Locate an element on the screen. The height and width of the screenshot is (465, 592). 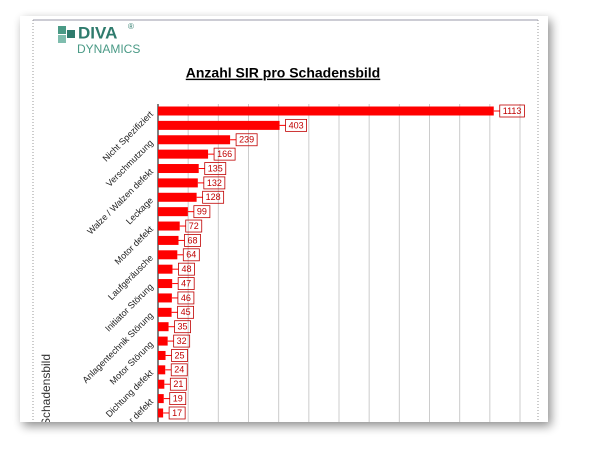
value-label: 99 is located at coordinates (202, 212).